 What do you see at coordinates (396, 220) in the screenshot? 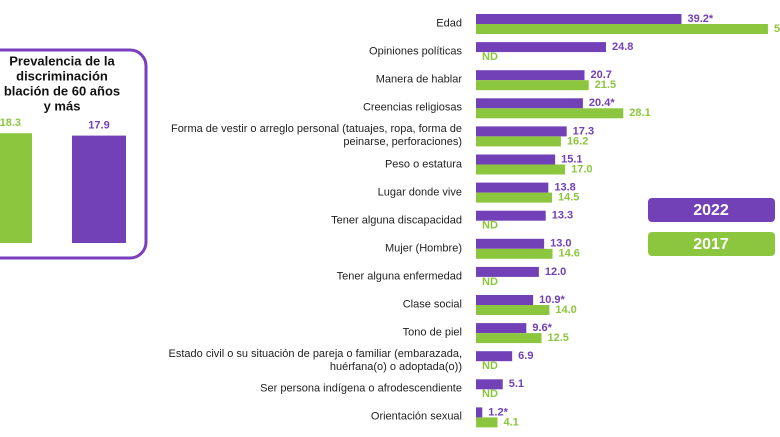
I see `category-label: Tener alguna discapacidad` at bounding box center [396, 220].